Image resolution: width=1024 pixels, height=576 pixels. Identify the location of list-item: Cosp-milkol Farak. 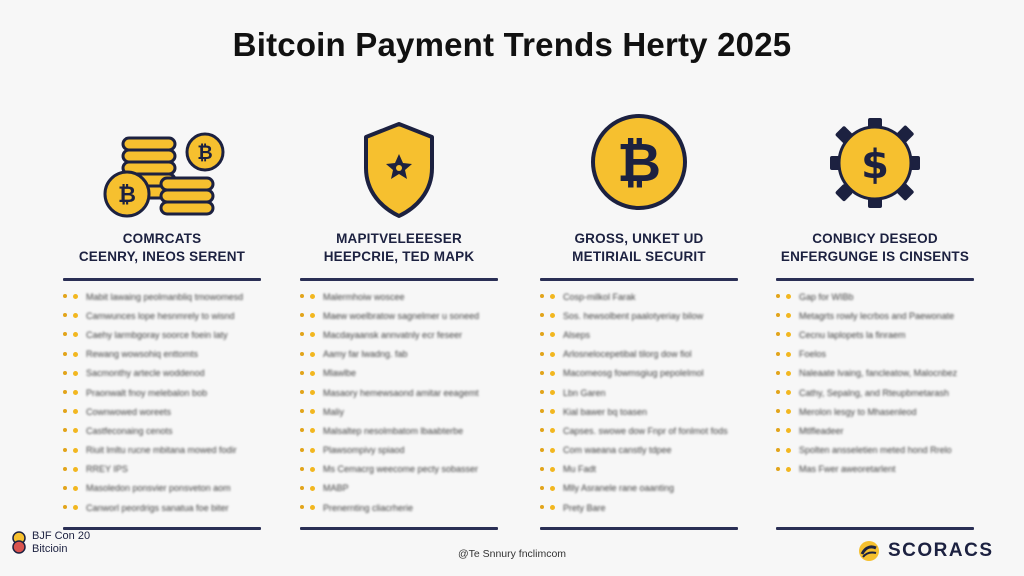
(639, 296).